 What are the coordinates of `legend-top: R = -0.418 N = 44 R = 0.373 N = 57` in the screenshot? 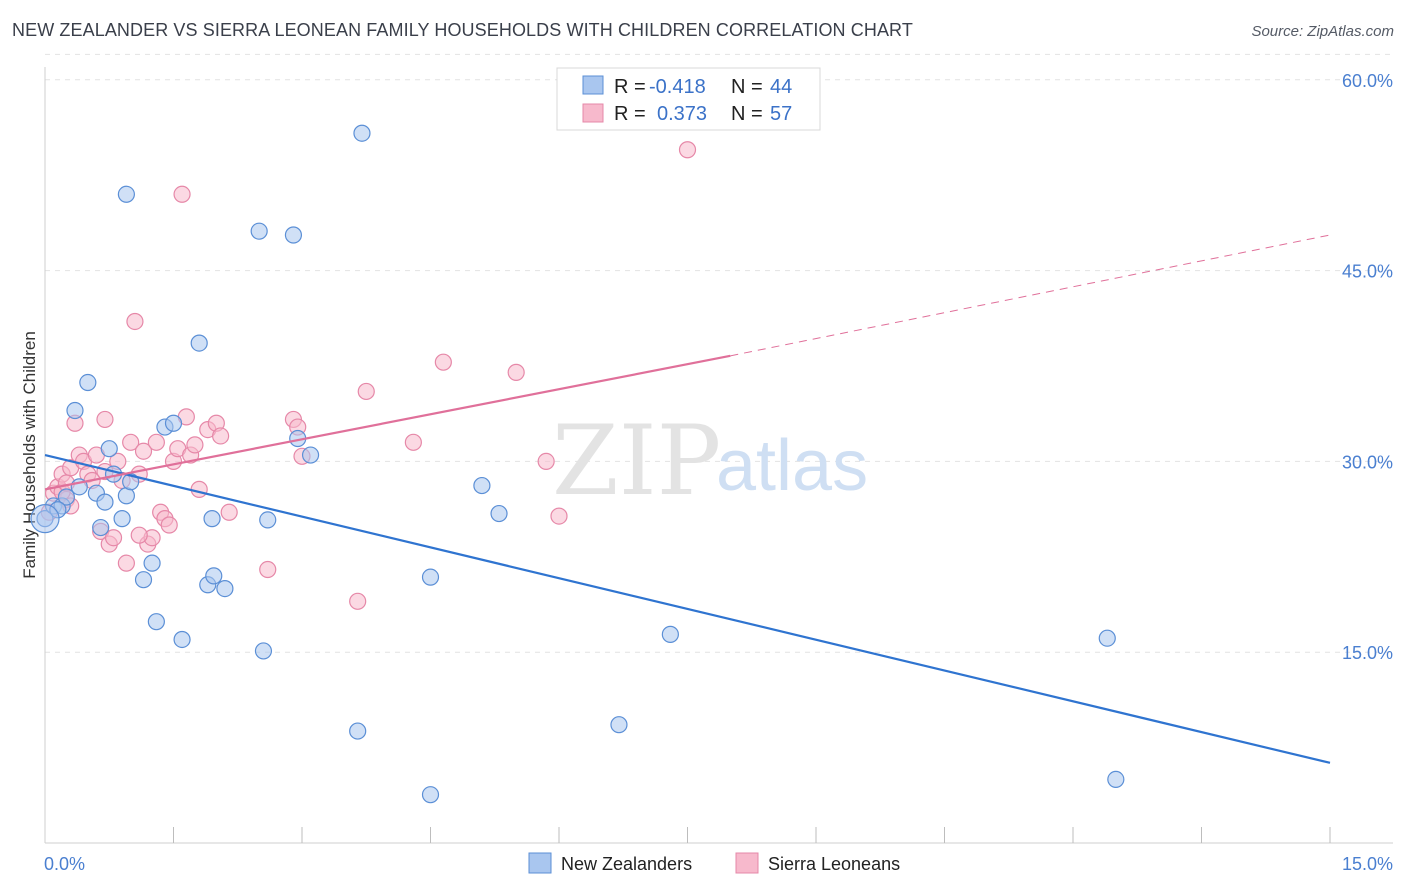 It's located at (688, 99).